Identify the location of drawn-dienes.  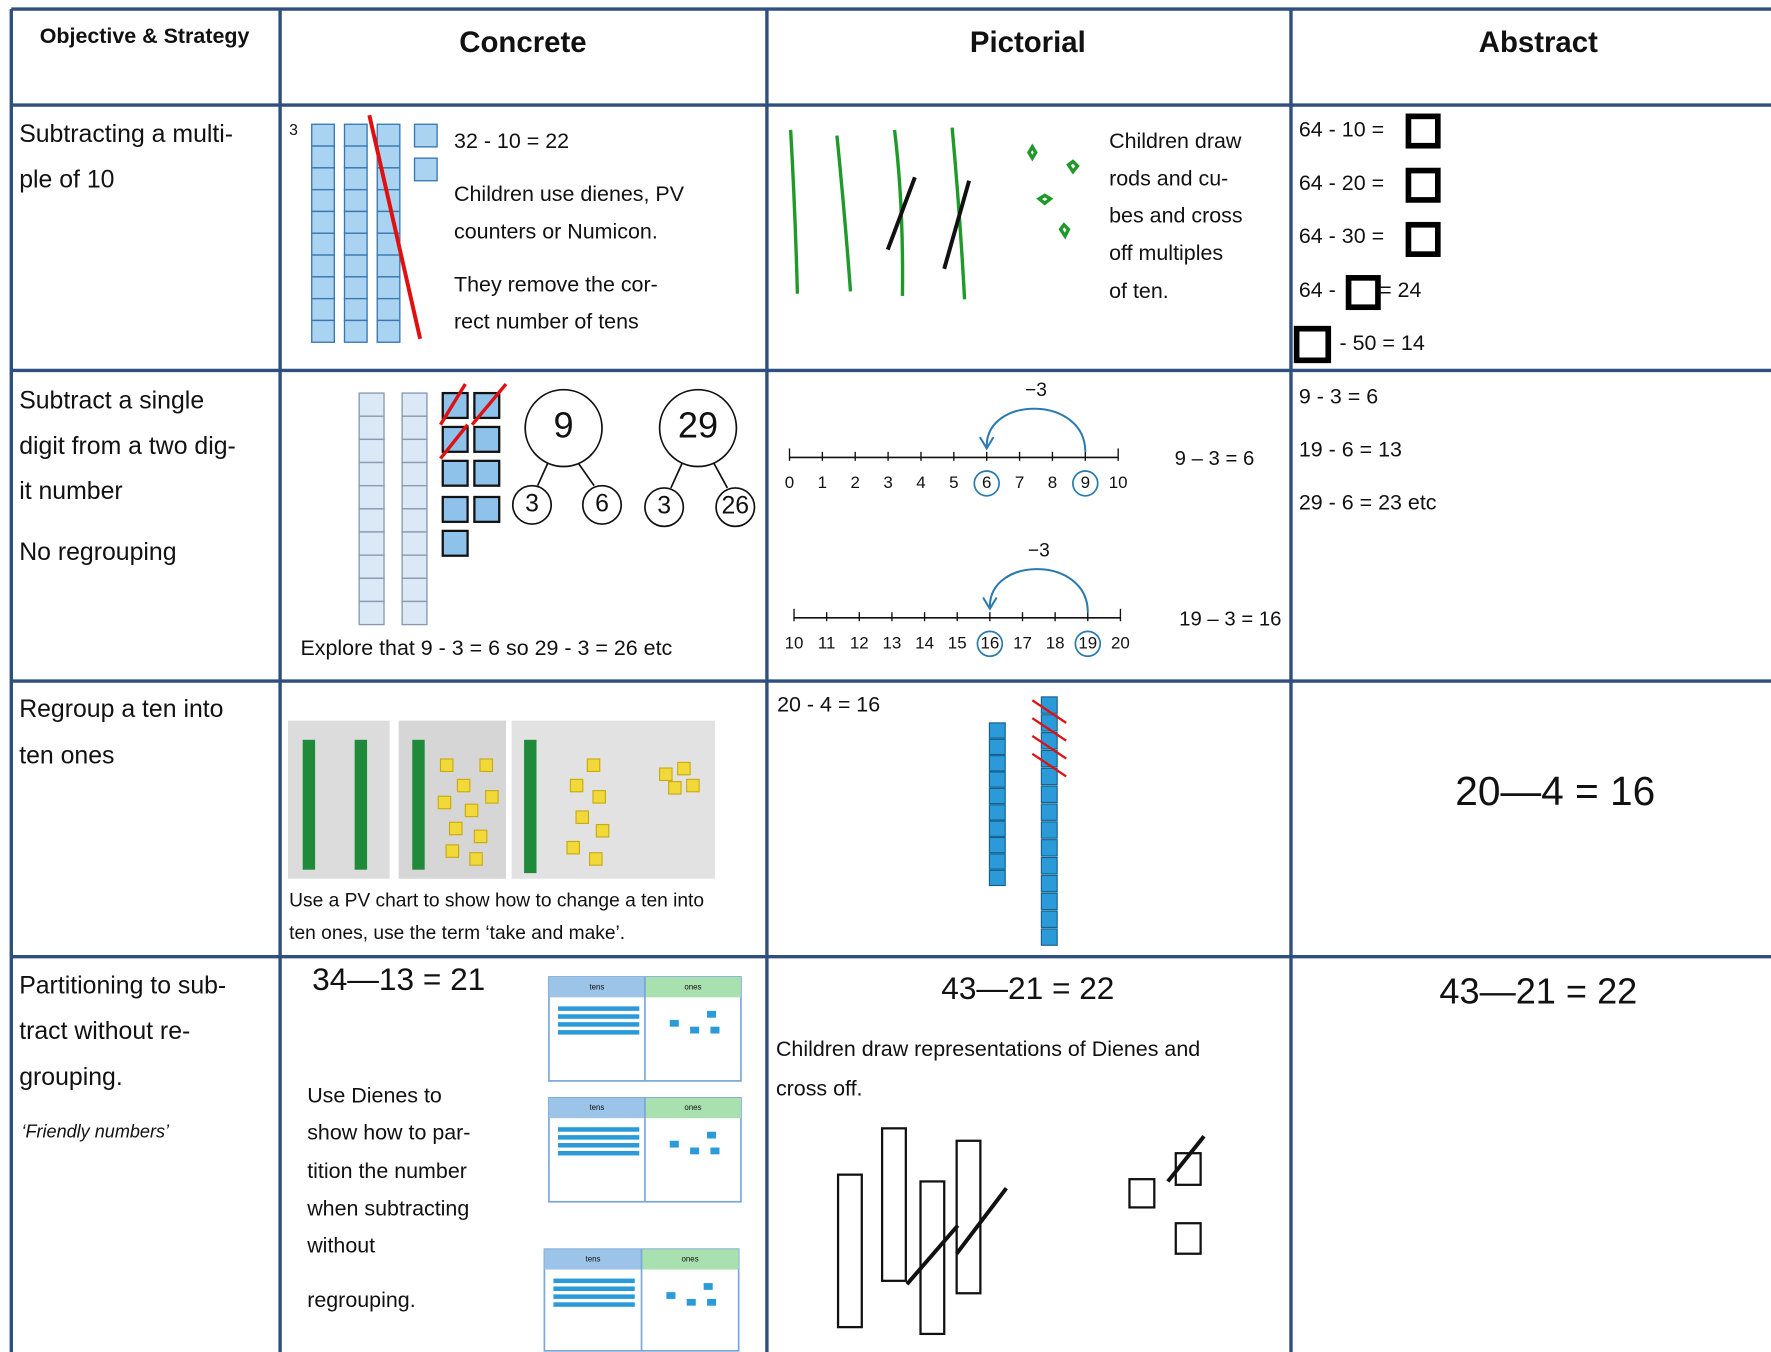
(1021, 1231).